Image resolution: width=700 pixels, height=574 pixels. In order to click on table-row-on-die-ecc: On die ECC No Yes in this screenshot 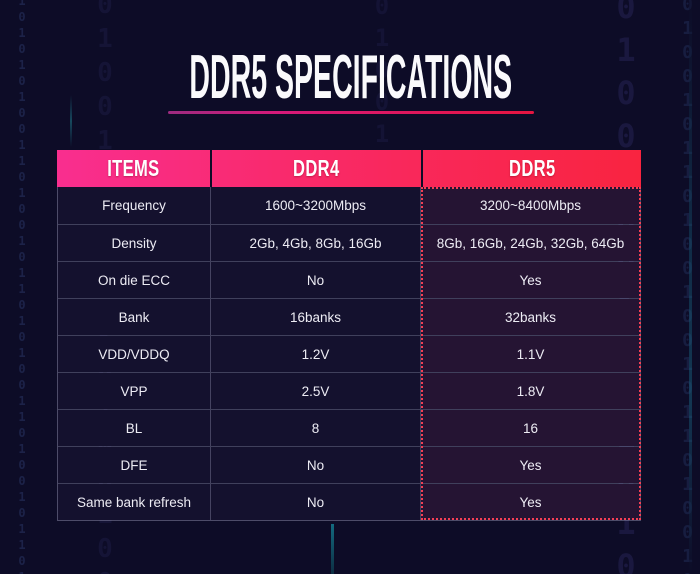, I will do `click(349, 279)`.